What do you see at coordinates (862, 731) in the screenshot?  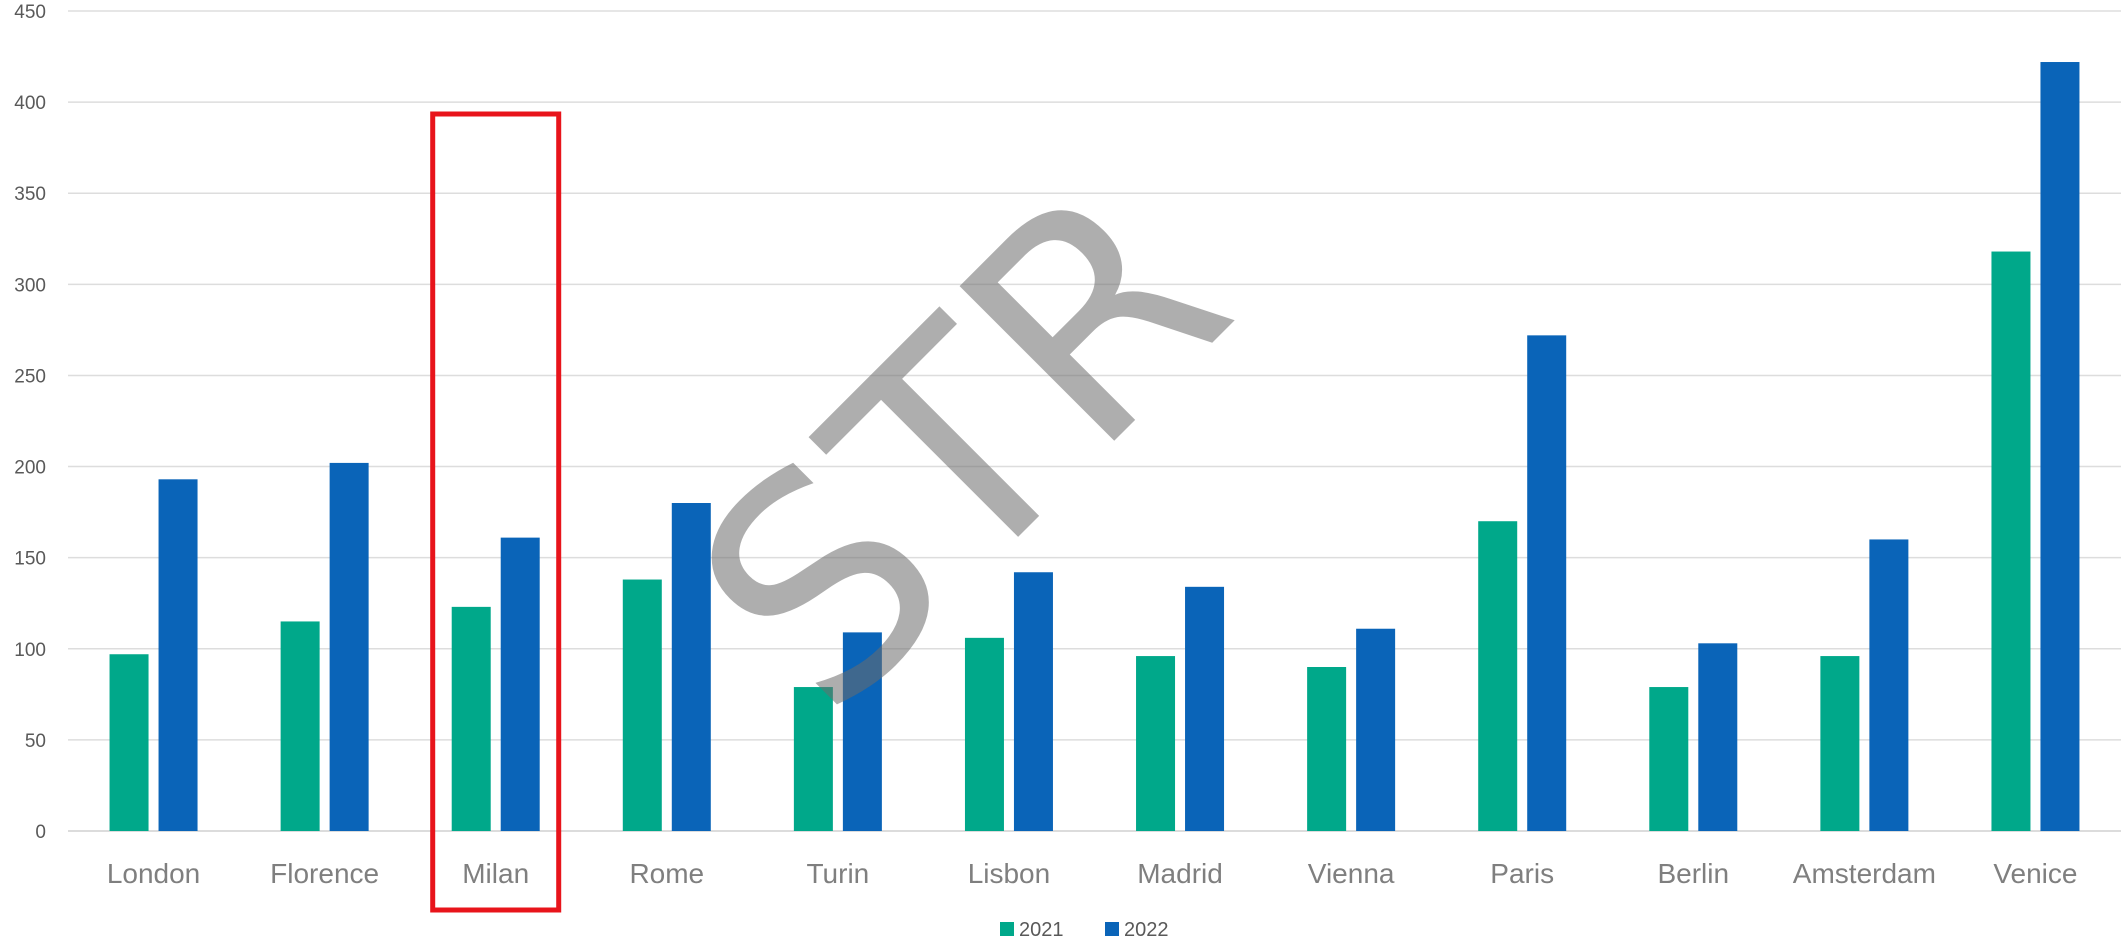 I see `bar-2022-turin` at bounding box center [862, 731].